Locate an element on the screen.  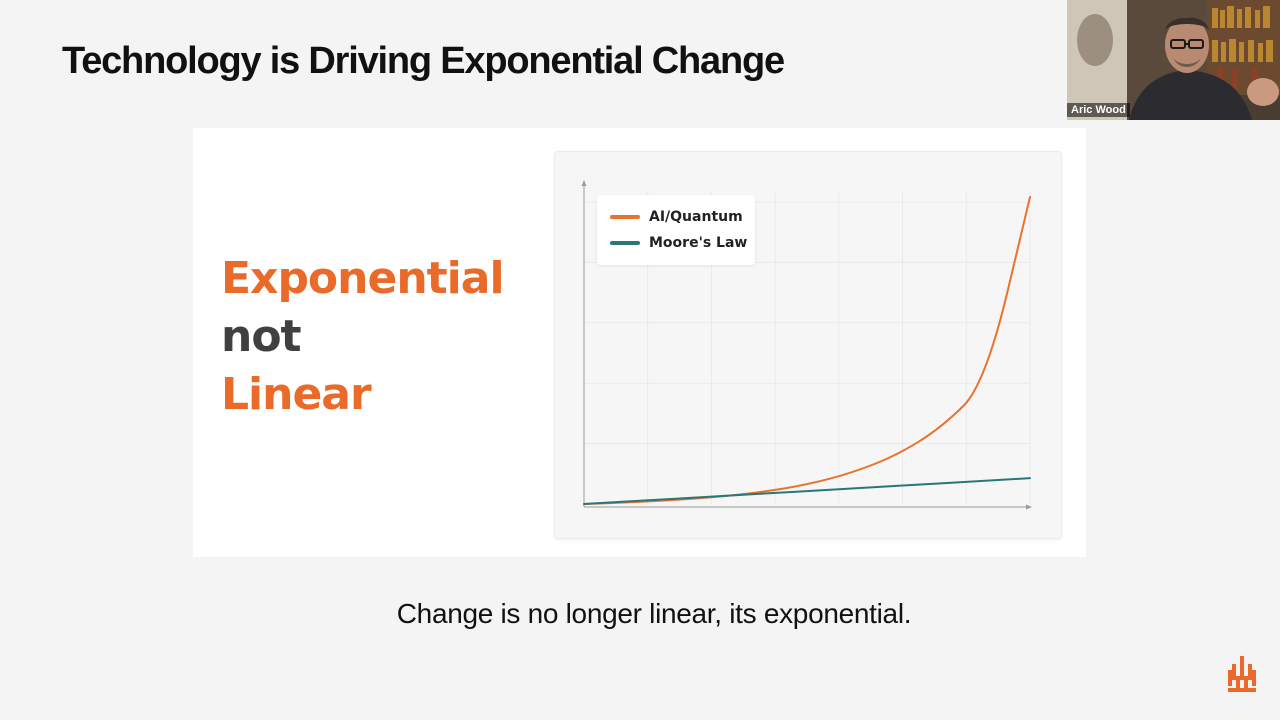
y-axis-arrow is located at coordinates (584, 183).